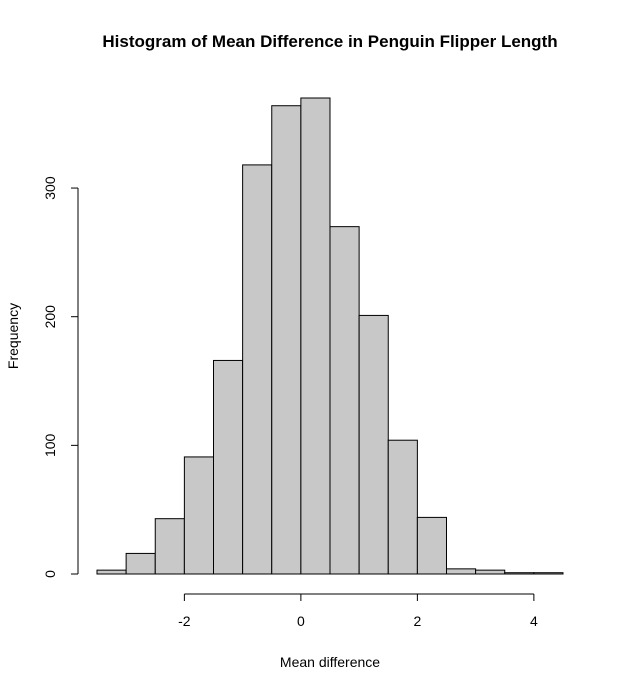 Image resolution: width=623 pixels, height=691 pixels. What do you see at coordinates (60, 377) in the screenshot?
I see `y-axis: 0 100 200 300` at bounding box center [60, 377].